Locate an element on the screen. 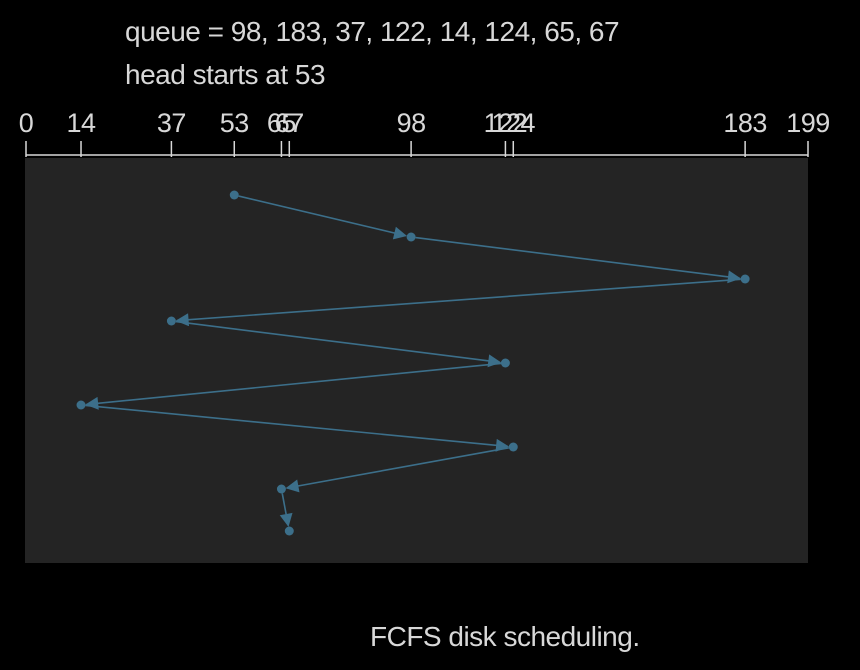 This screenshot has height=670, width=860. tick-label: 98 is located at coordinates (411, 123).